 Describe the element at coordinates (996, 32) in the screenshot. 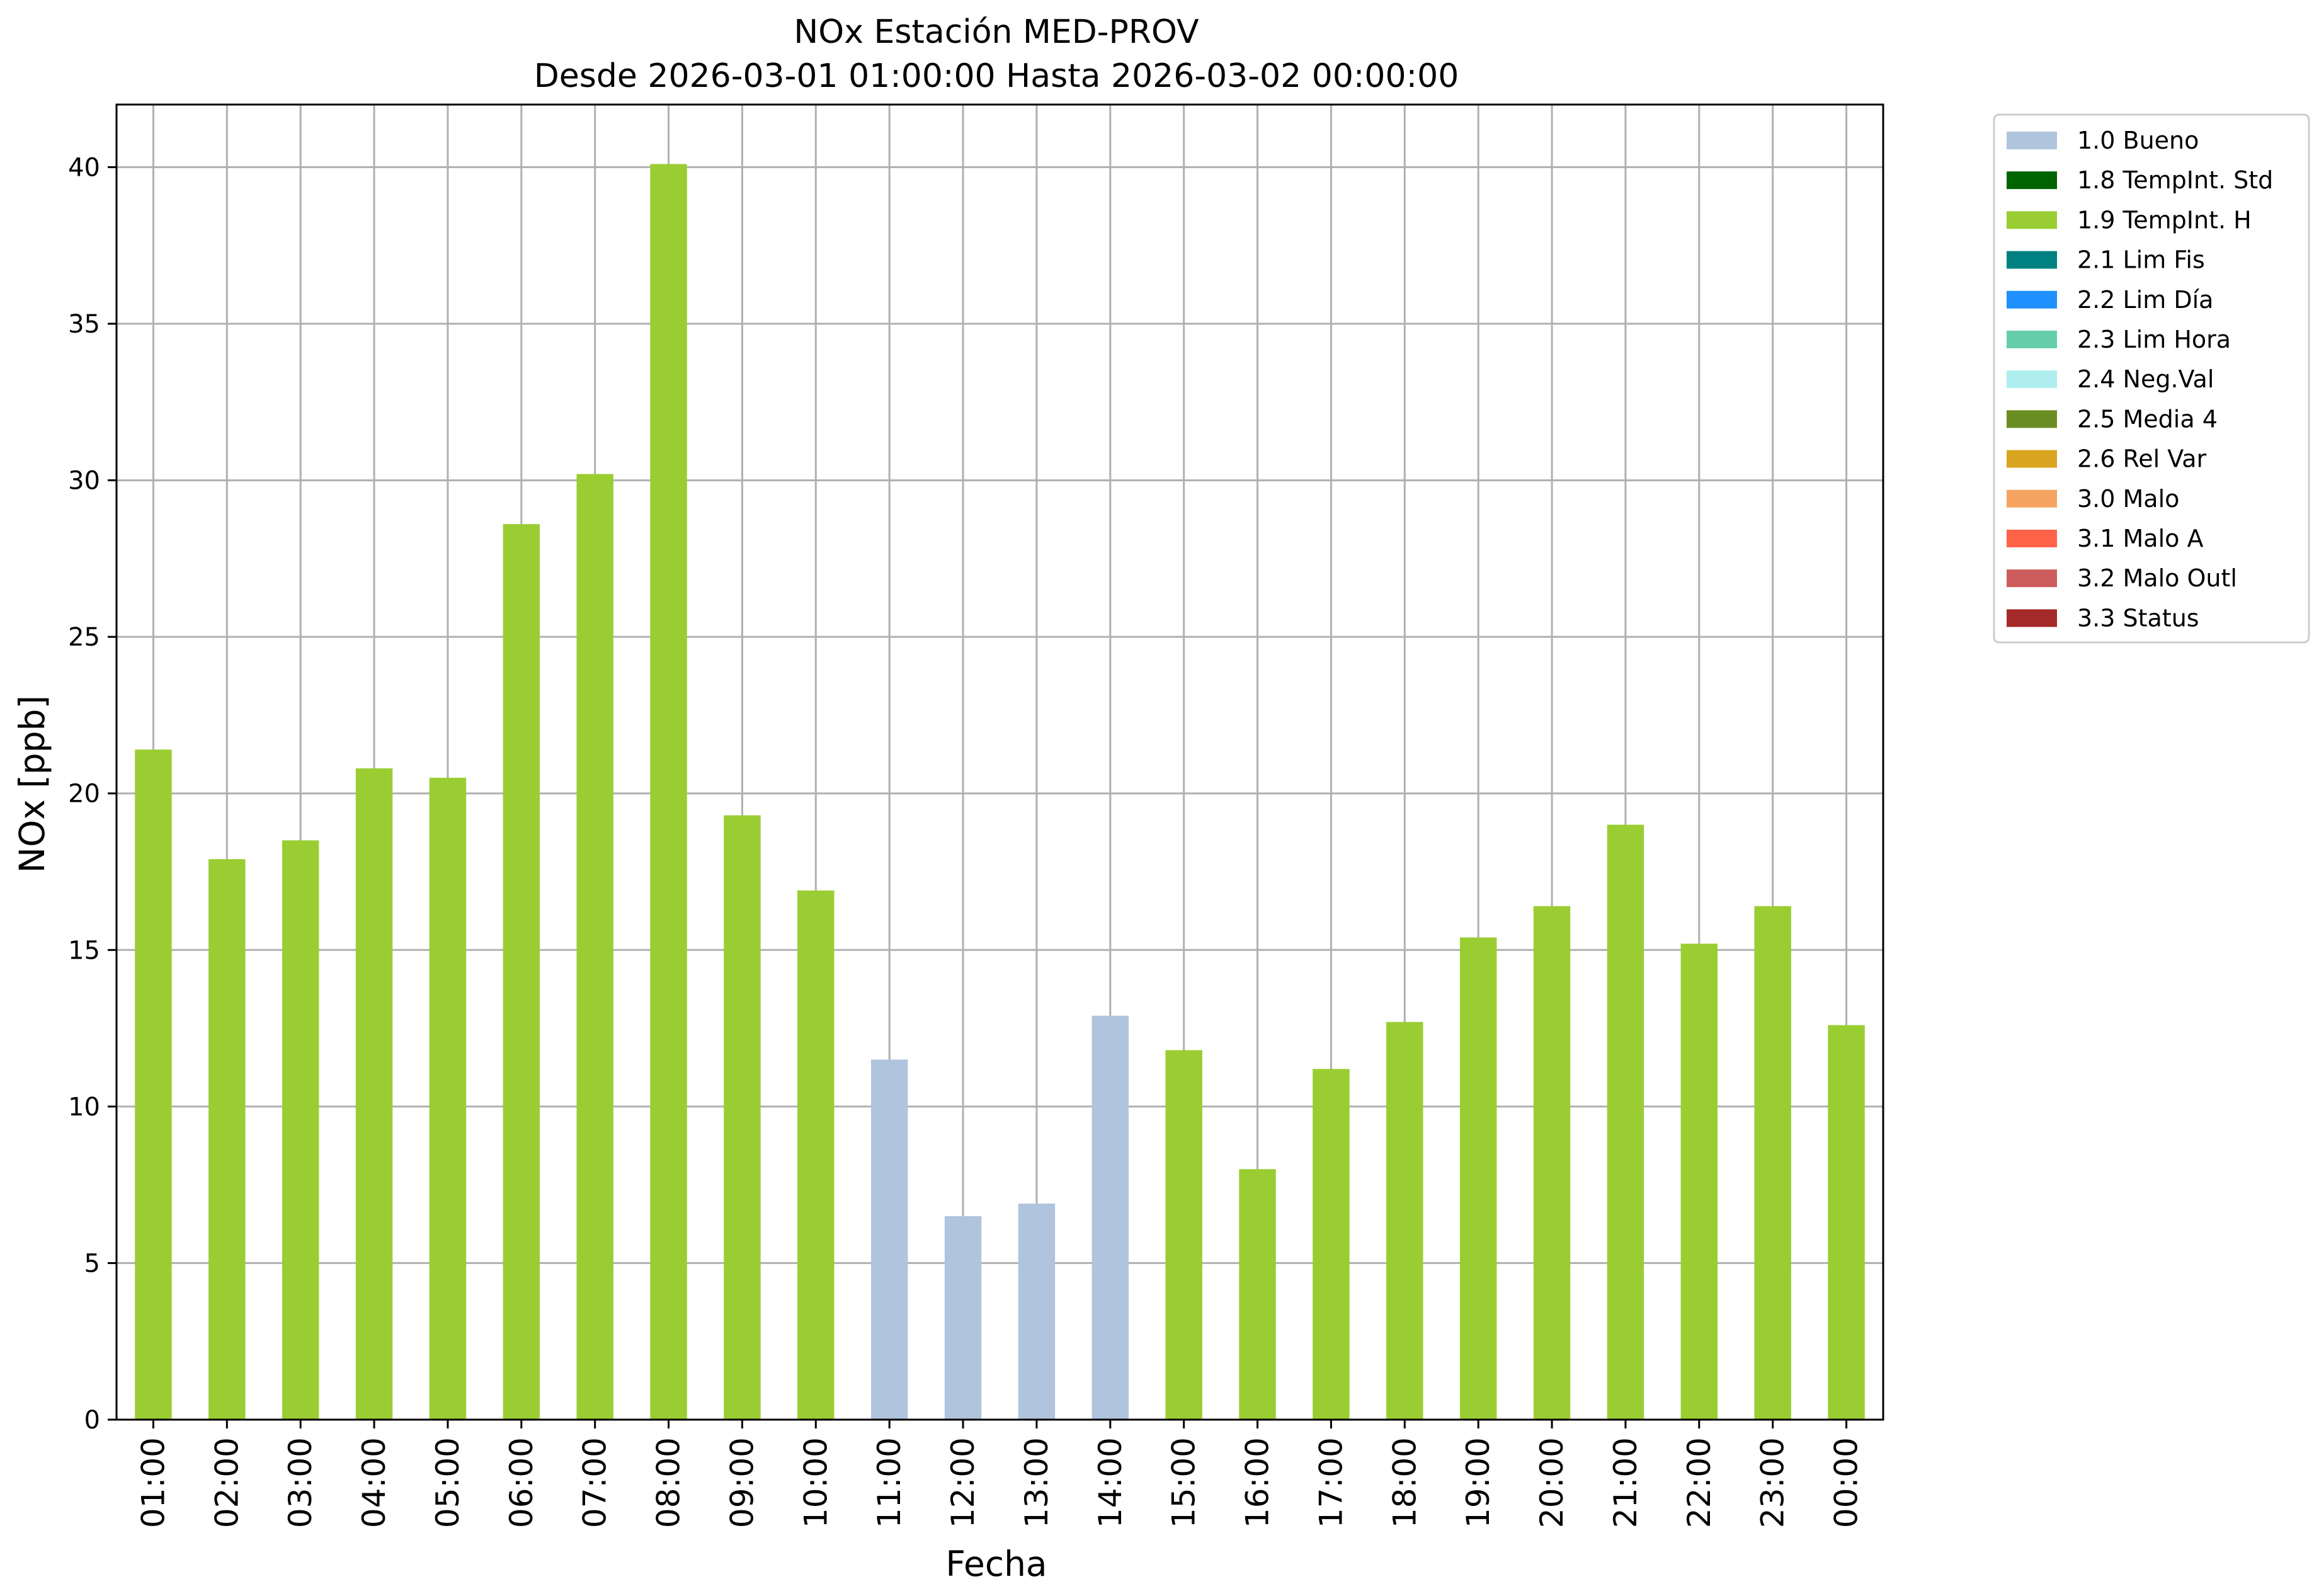

I see `chart-title: NOx Estación MED-PROV` at that location.